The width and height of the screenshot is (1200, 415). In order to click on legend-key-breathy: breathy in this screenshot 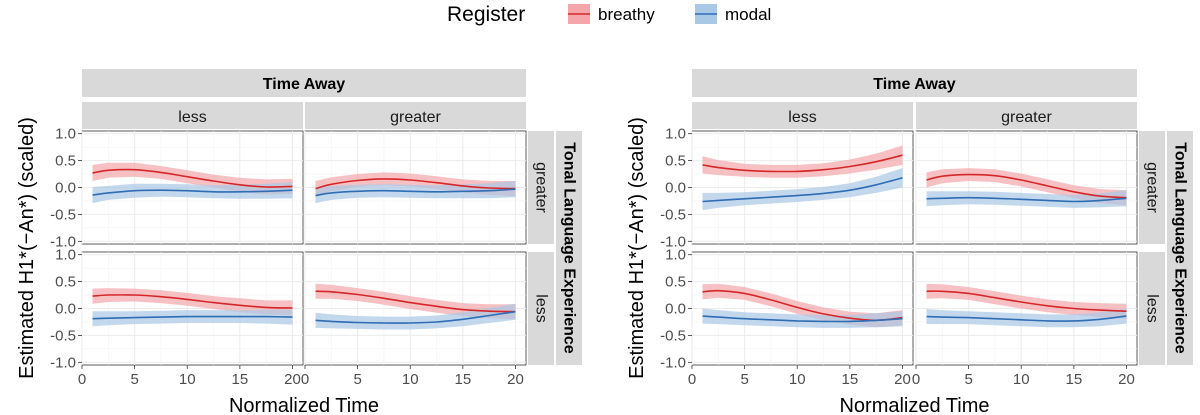, I will do `click(611, 14)`.